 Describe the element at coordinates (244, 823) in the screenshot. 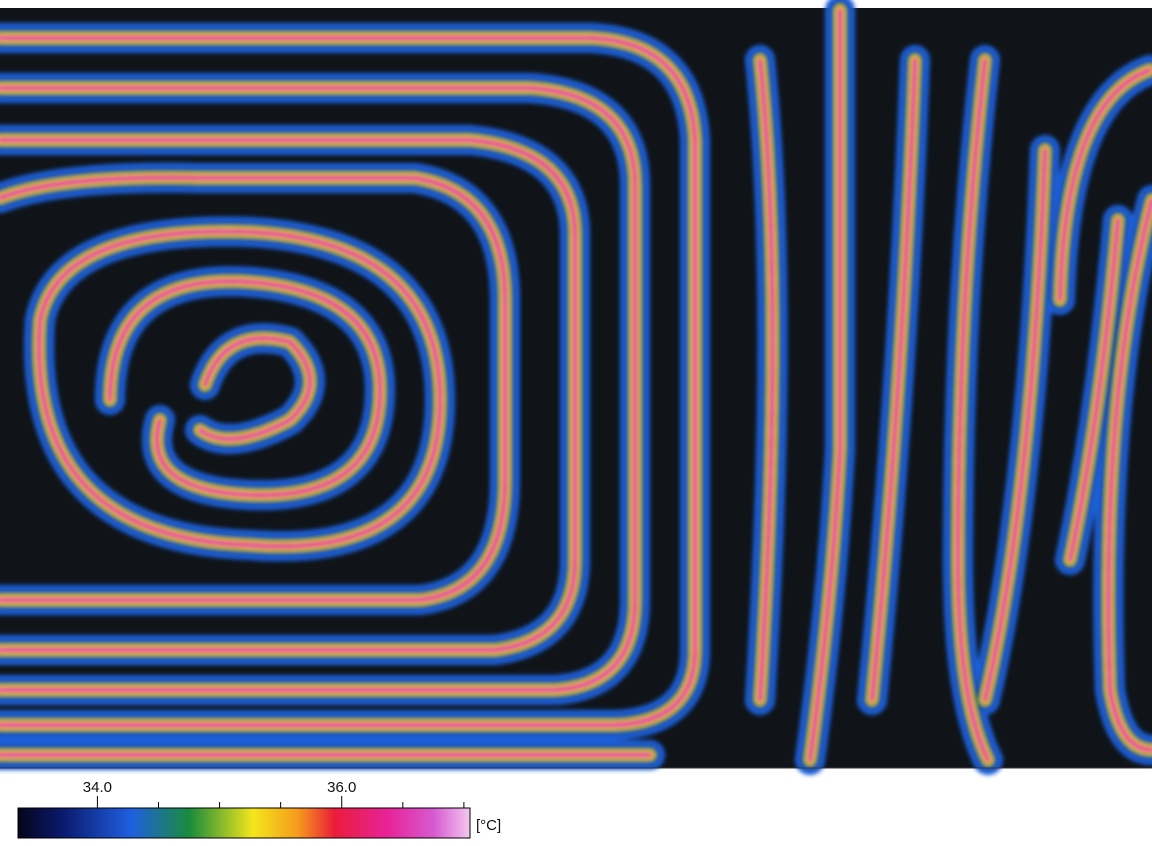

I see `colorbar` at that location.